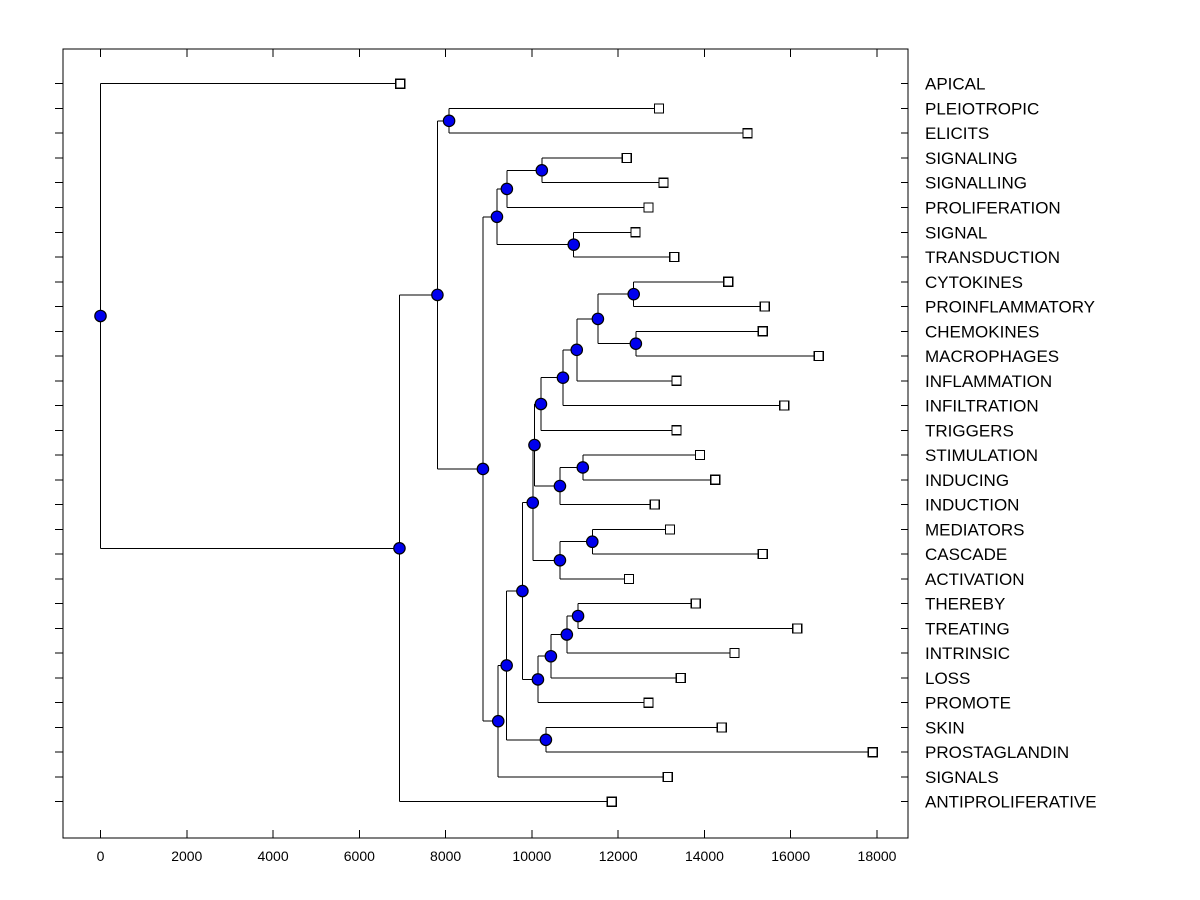 This screenshot has width=1200, height=900. I want to click on leaf-label-PLEIOTROPIC: PLEIOTROPIC, so click(982, 108).